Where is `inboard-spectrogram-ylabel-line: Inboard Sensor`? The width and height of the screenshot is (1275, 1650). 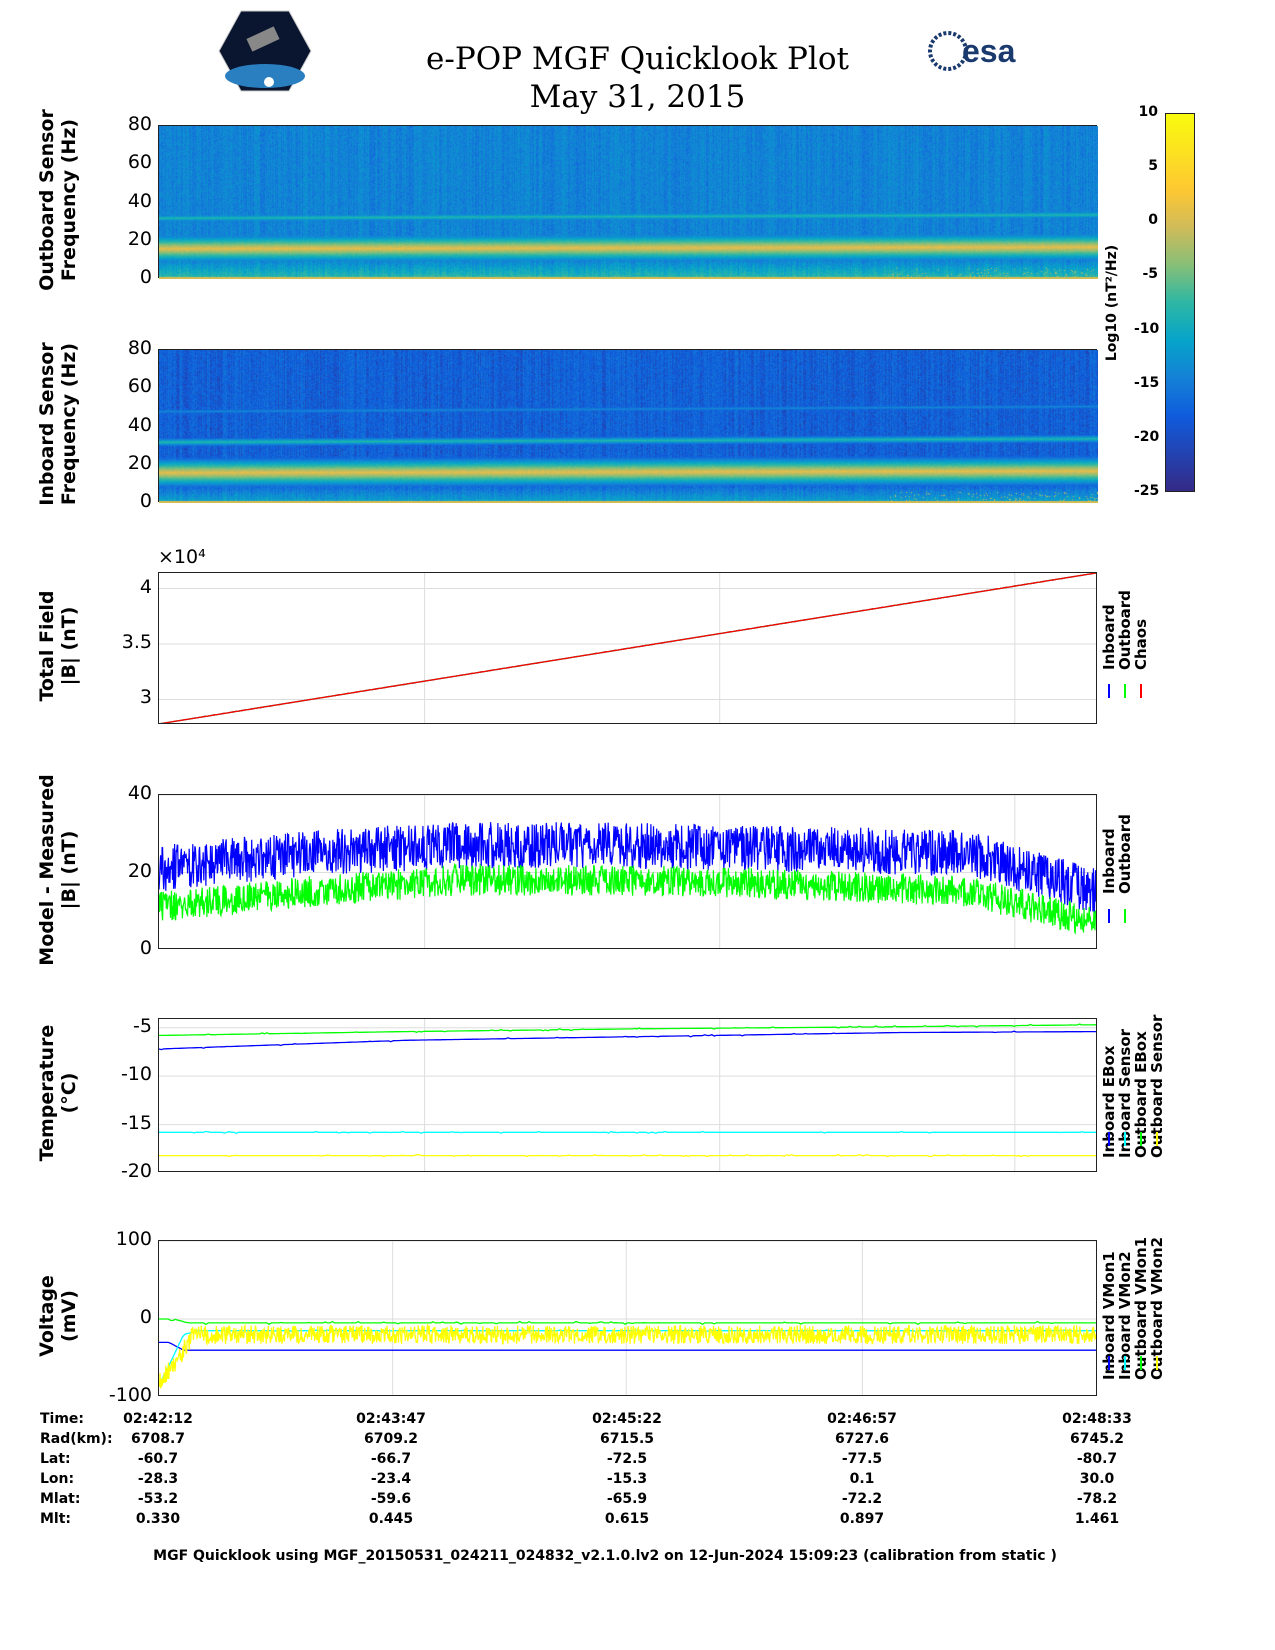 inboard-spectrogram-ylabel-line: Inboard Sensor is located at coordinates (47, 423).